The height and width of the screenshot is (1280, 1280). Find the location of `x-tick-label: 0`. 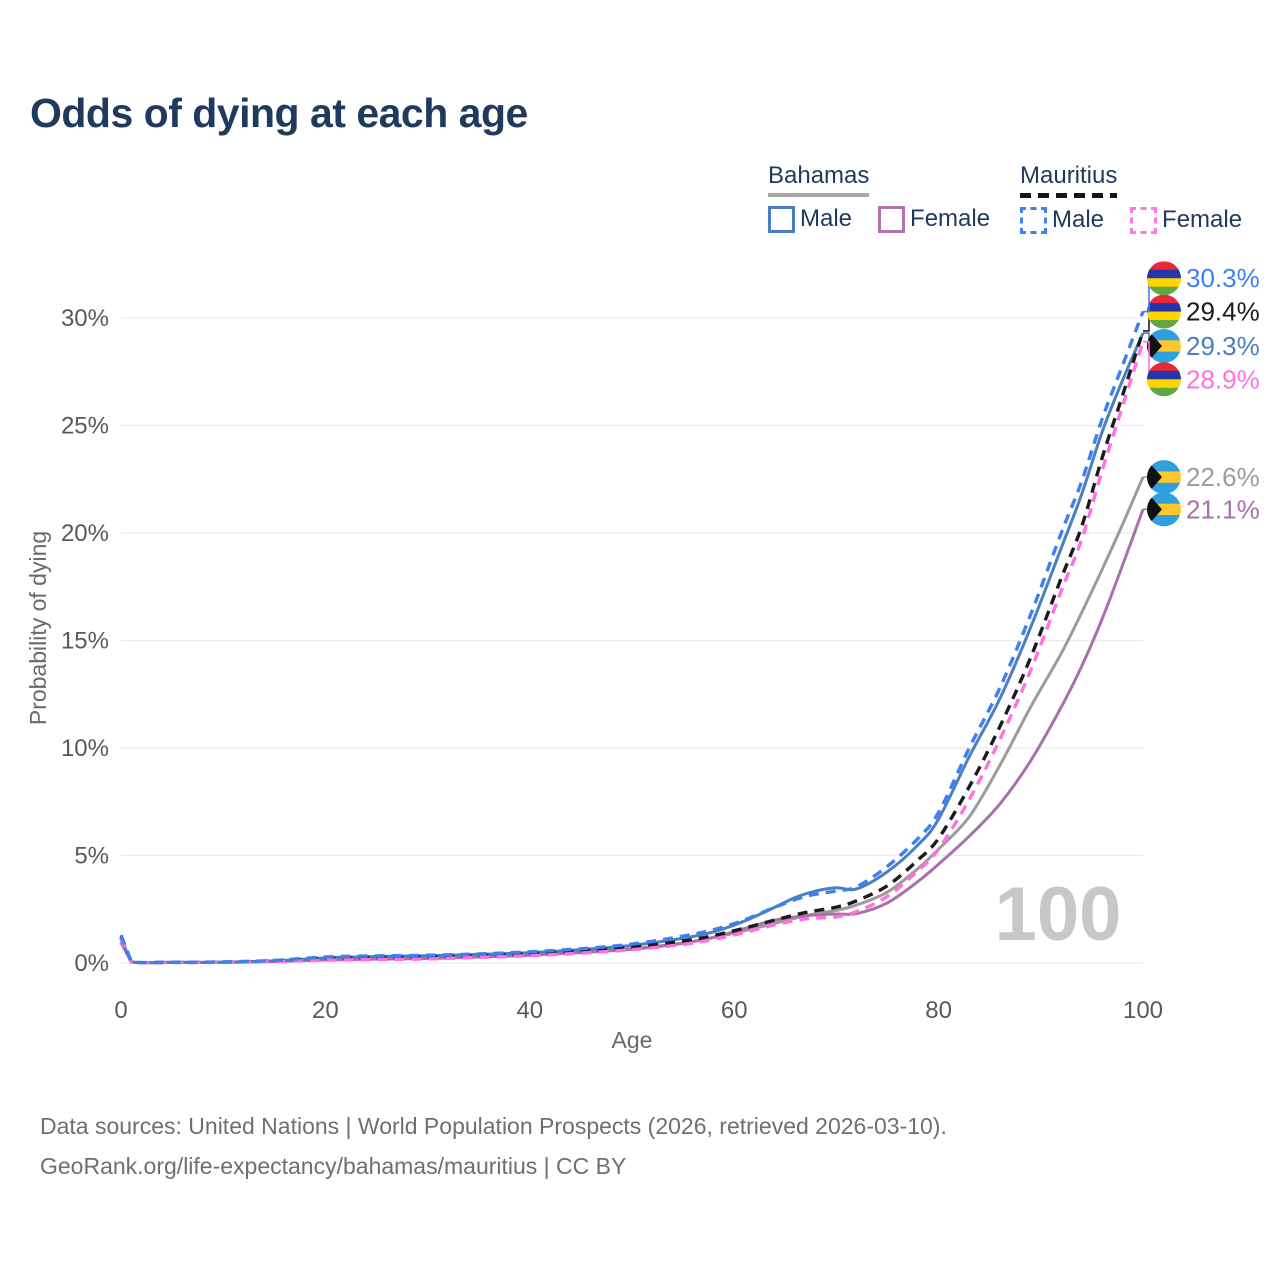

x-tick-label: 0 is located at coordinates (120, 1010).